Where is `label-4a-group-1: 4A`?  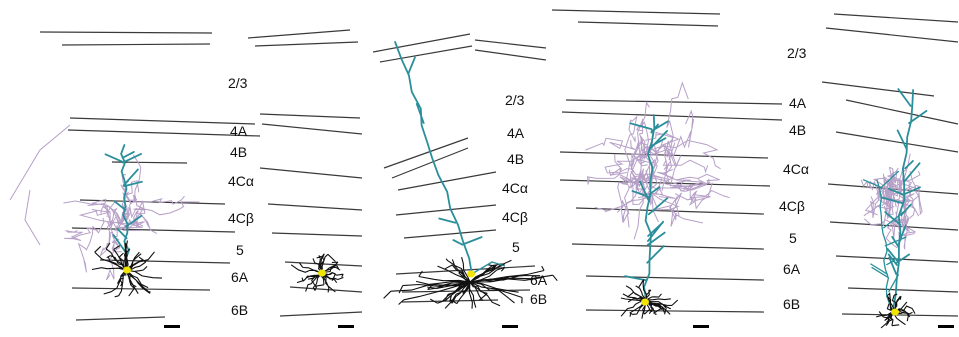 label-4a-group-1: 4A is located at coordinates (239, 131).